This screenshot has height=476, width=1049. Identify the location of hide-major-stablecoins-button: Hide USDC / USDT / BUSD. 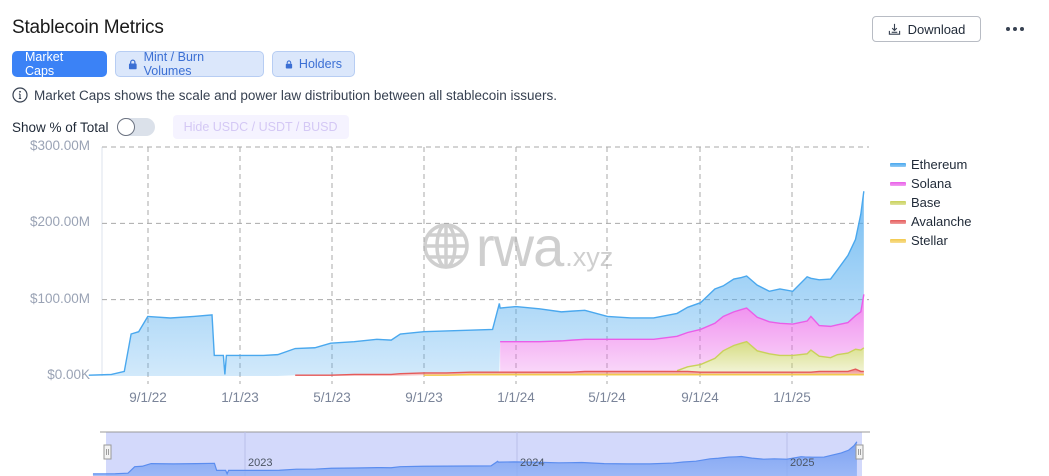
(260, 127).